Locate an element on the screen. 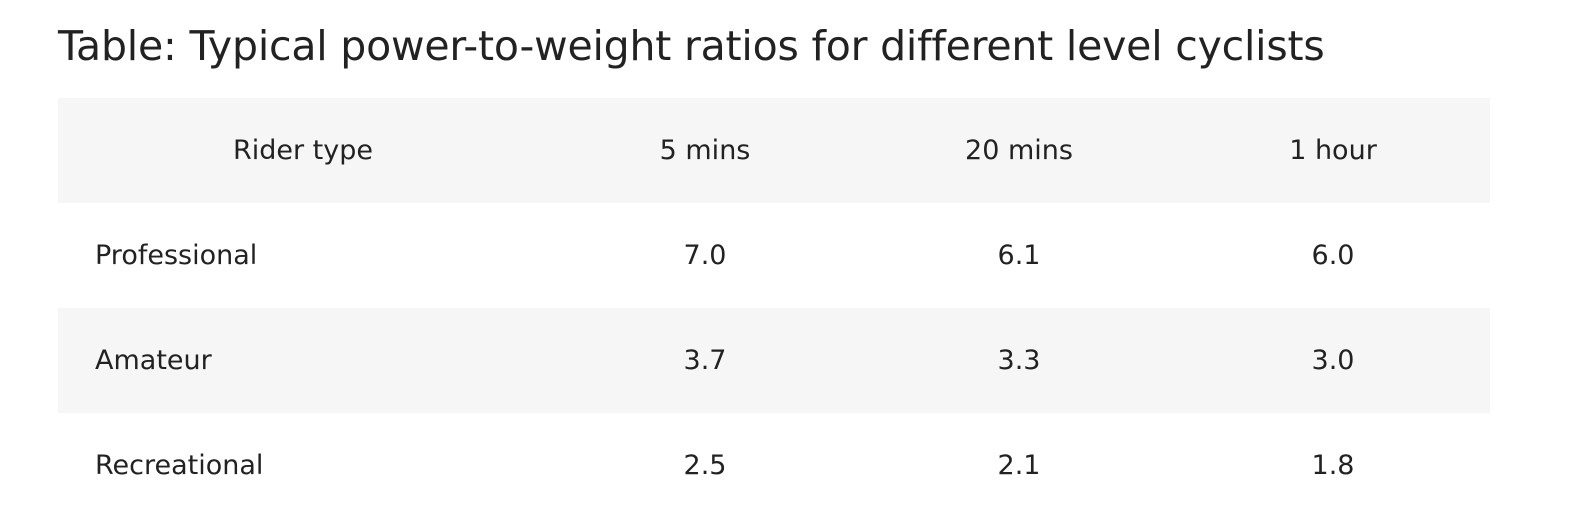 The height and width of the screenshot is (522, 1576). value-cell: 3.7 is located at coordinates (705, 360).